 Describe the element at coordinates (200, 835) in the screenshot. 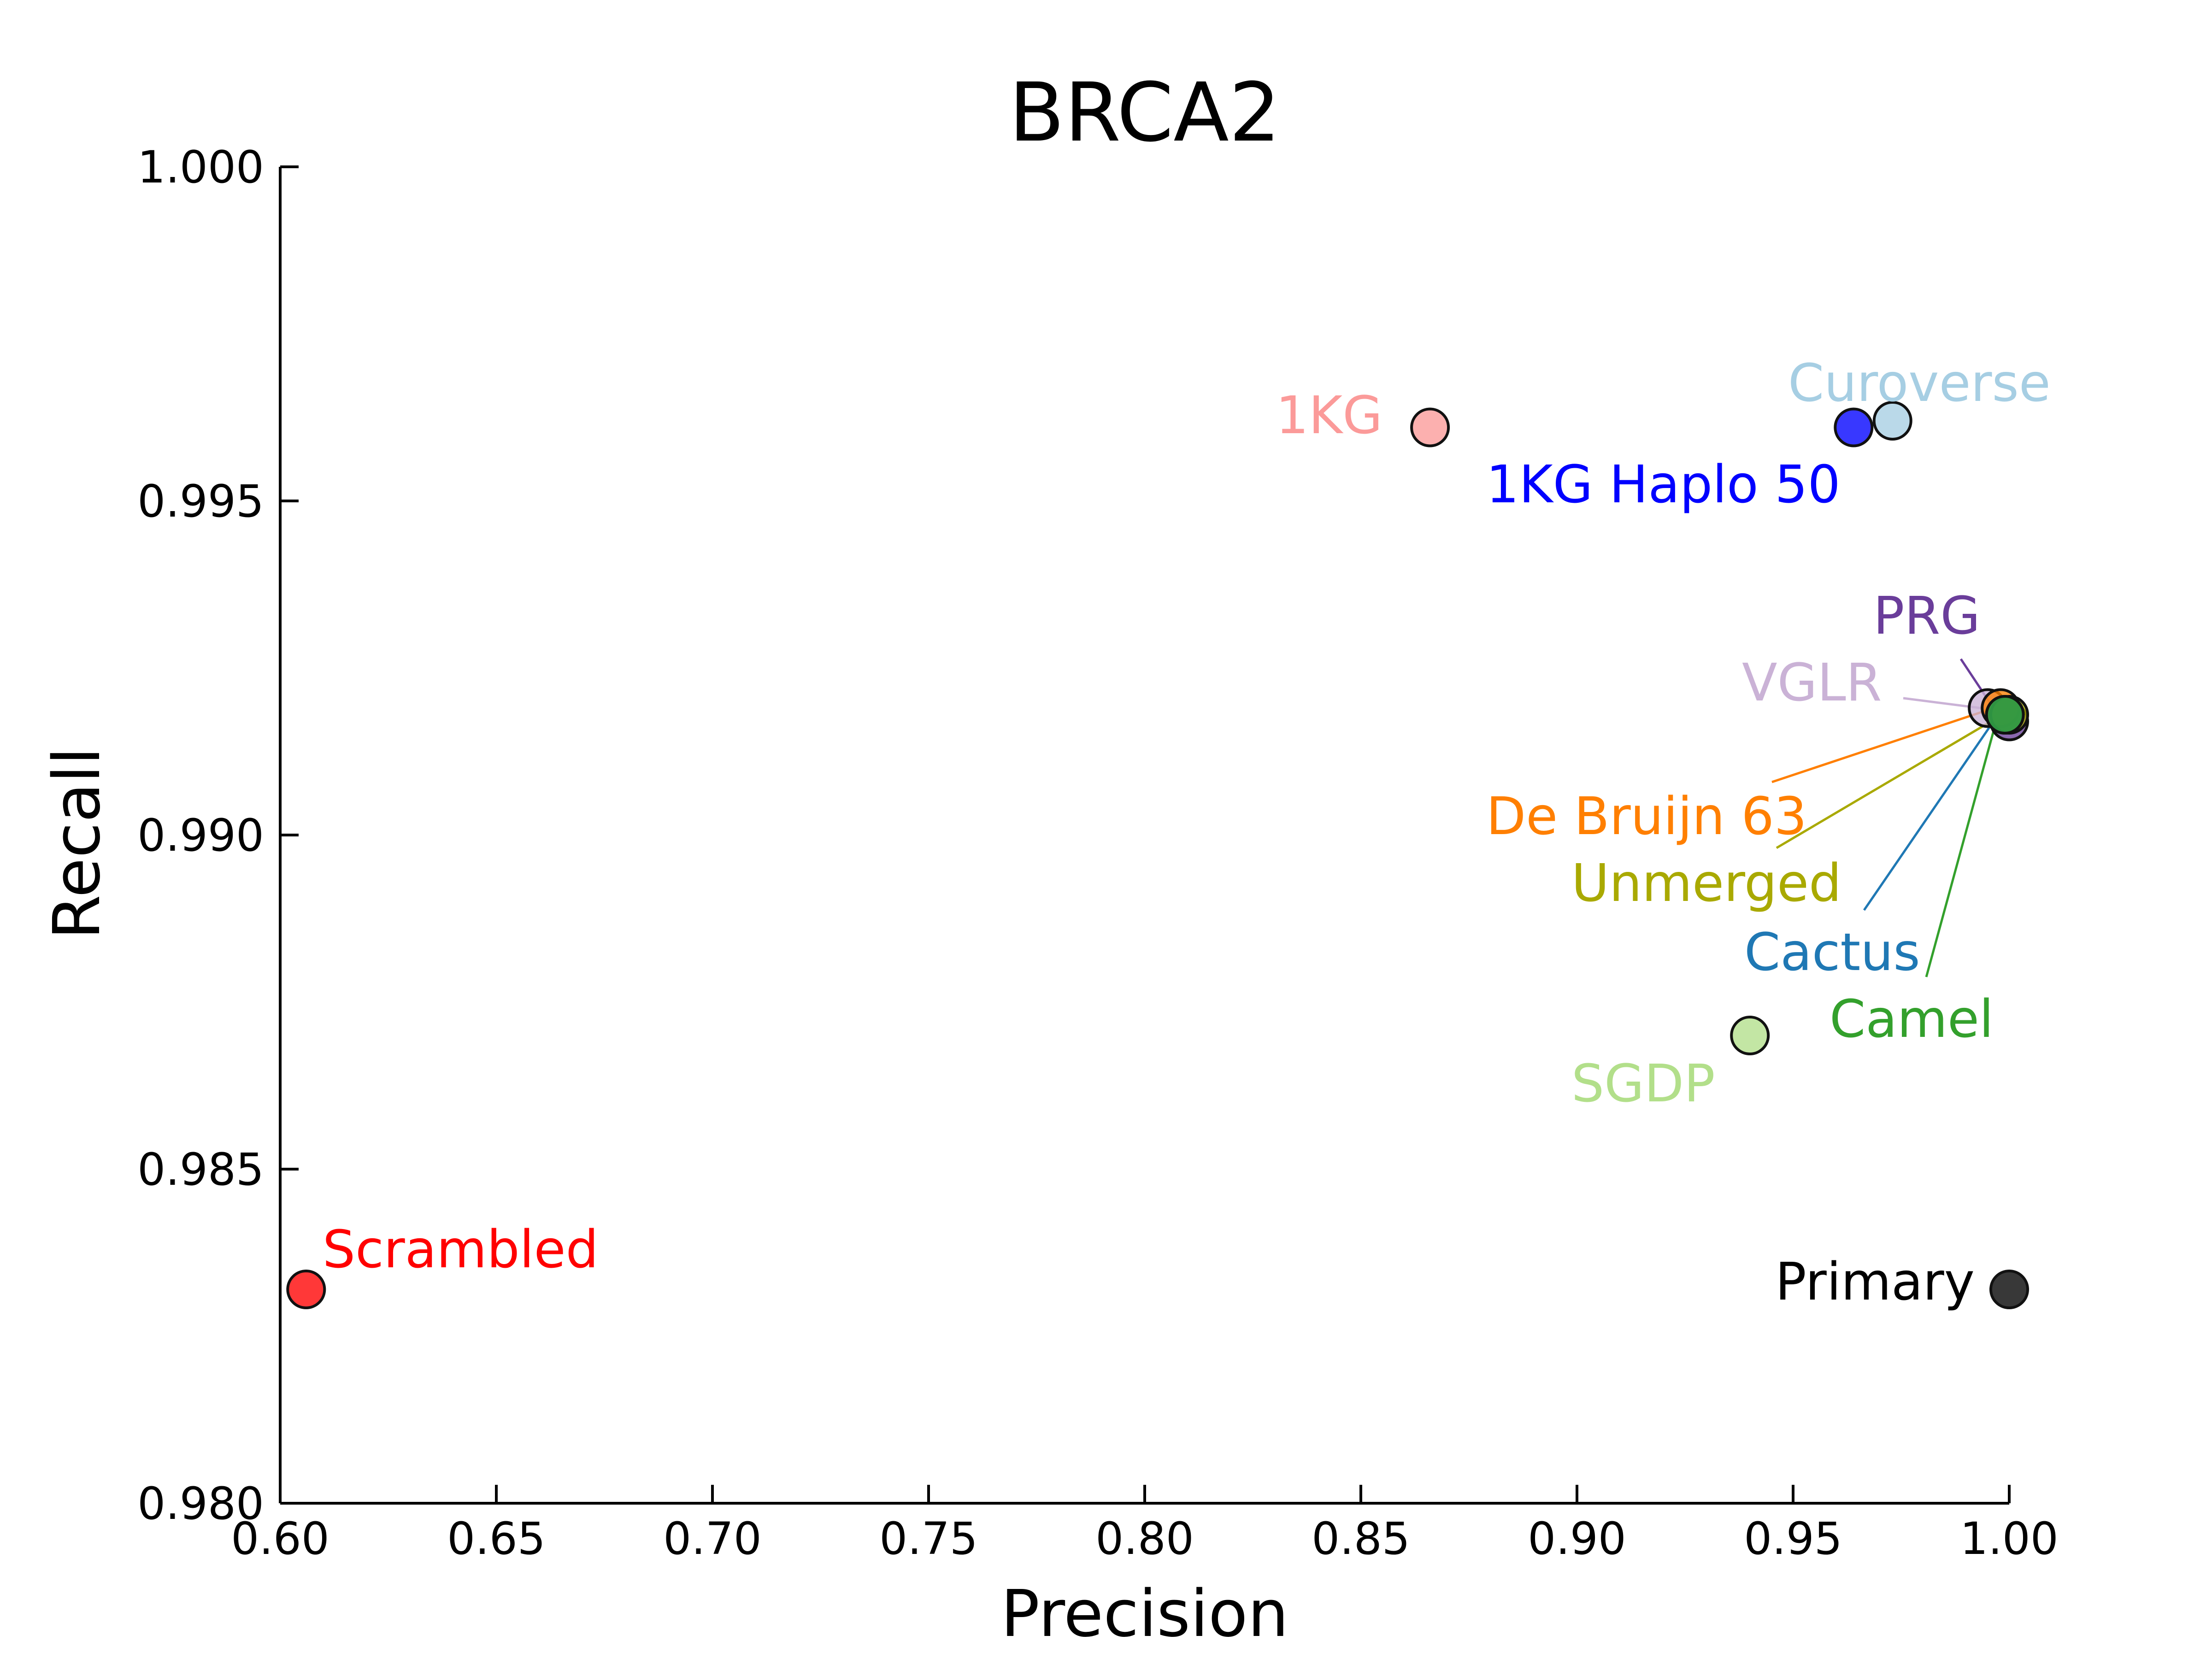

I see `y-tick-label: 0.990` at that location.